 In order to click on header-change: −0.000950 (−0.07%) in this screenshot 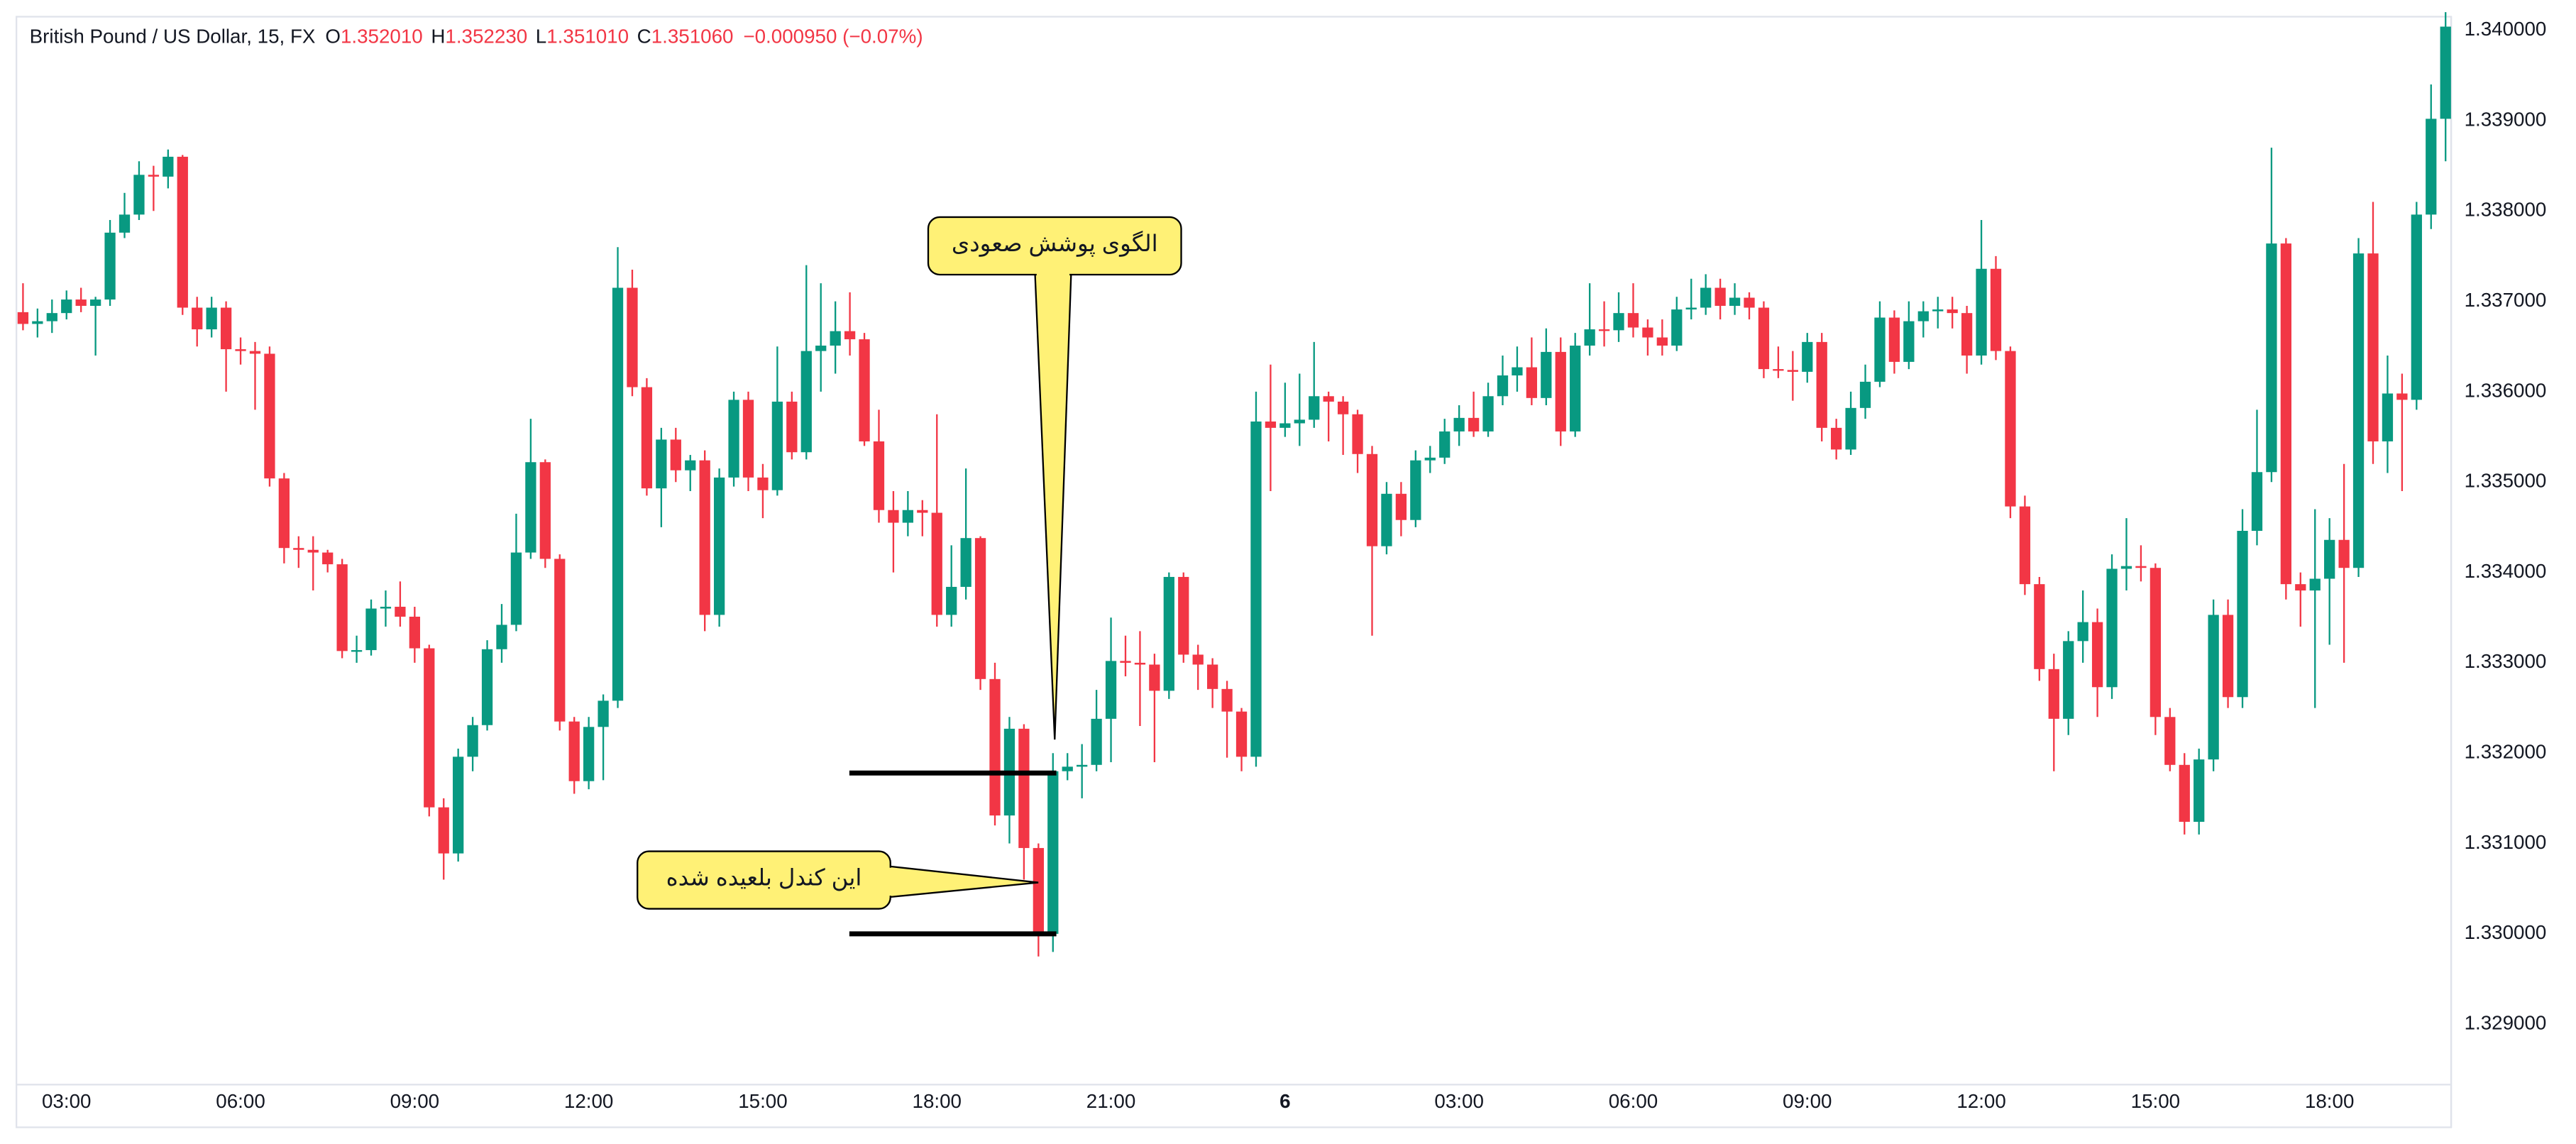, I will do `click(833, 37)`.